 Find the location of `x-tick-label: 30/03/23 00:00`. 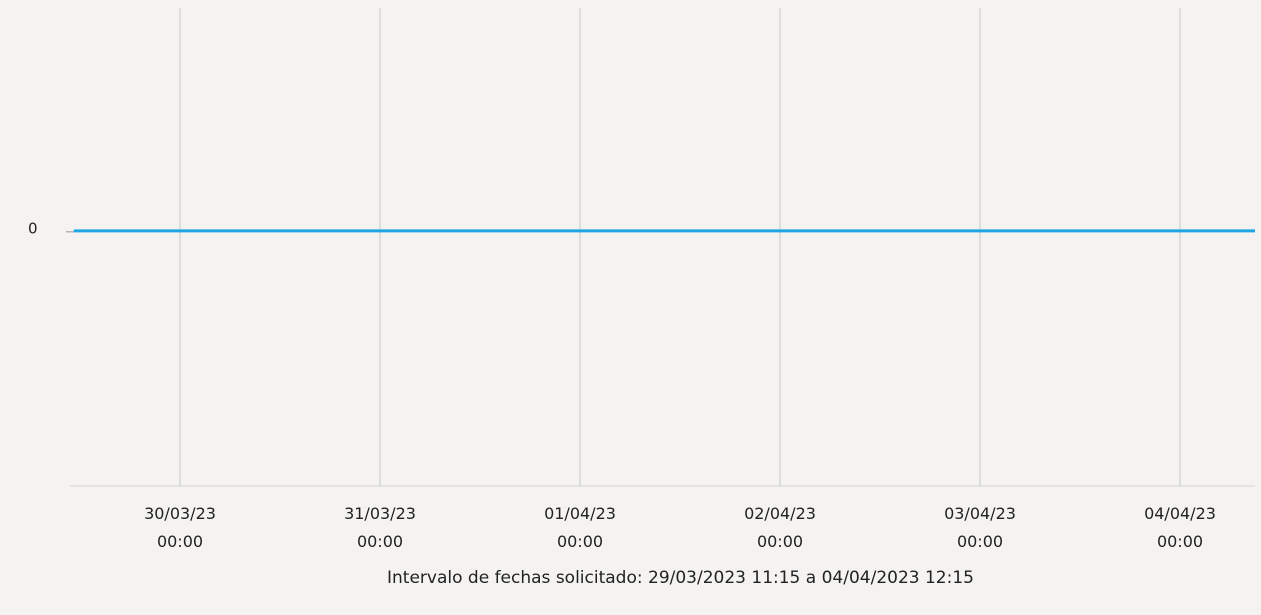

x-tick-label: 30/03/23 00:00 is located at coordinates (180, 527).